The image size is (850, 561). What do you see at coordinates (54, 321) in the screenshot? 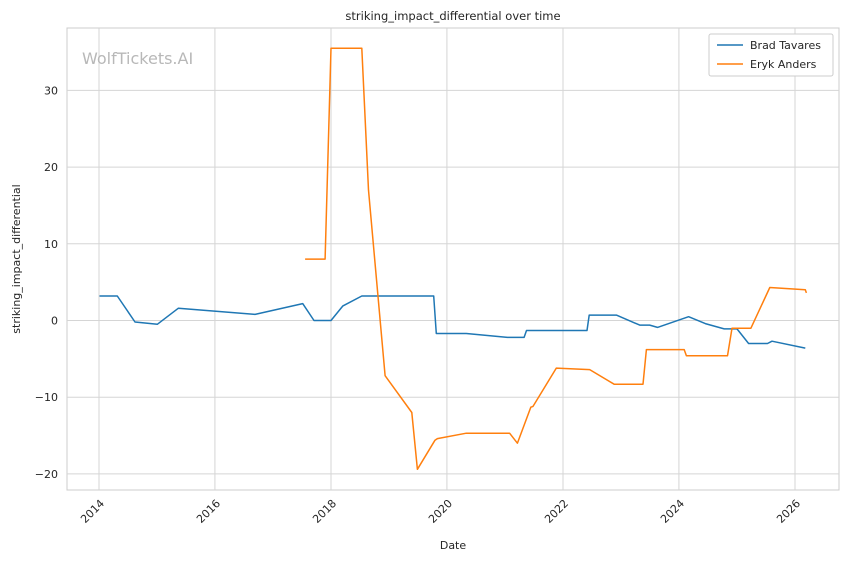
I see `y-tick-label: 0` at bounding box center [54, 321].